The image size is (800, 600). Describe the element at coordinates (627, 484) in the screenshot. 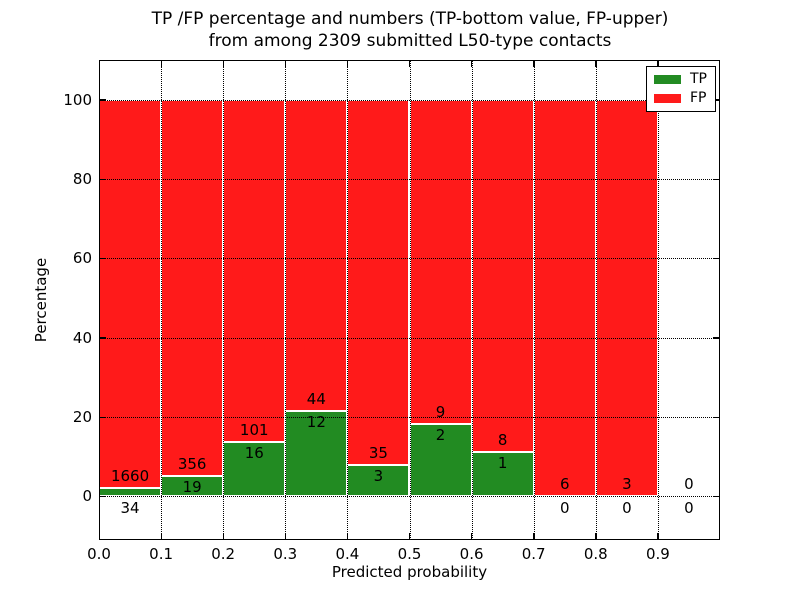

I see `fp-count-label: 3` at that location.